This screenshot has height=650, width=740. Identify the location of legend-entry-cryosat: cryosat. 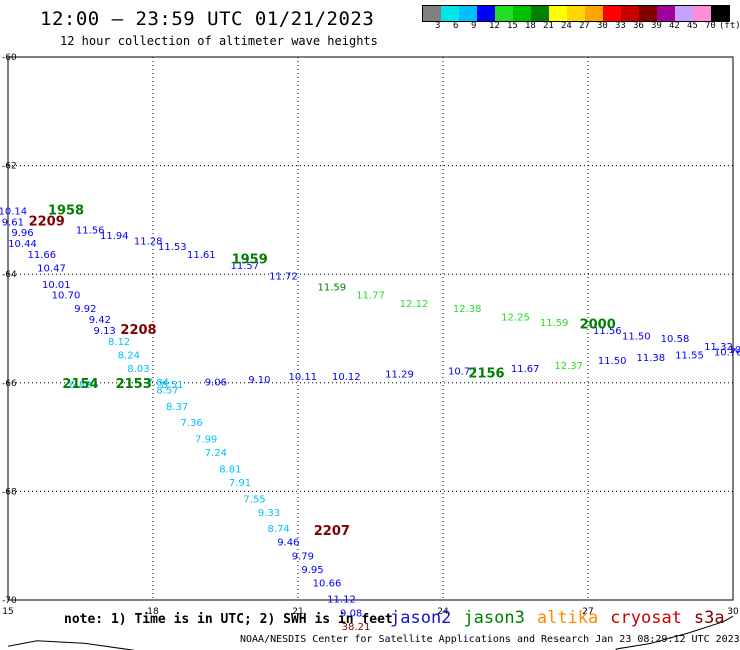
(646, 618).